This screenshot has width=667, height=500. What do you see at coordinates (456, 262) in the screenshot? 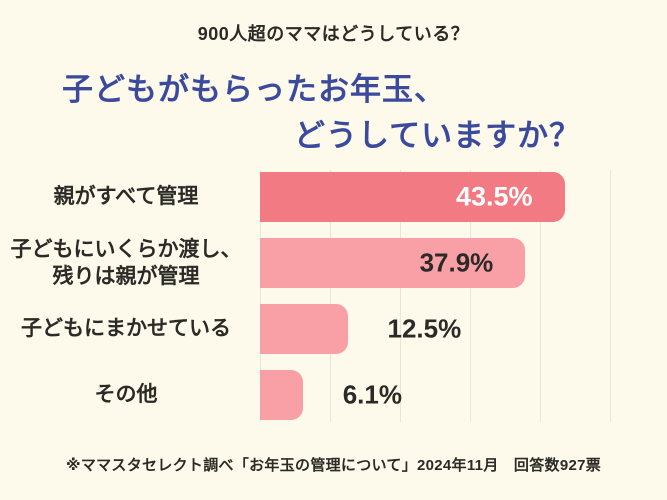
I see `value-label: 37.9%` at bounding box center [456, 262].